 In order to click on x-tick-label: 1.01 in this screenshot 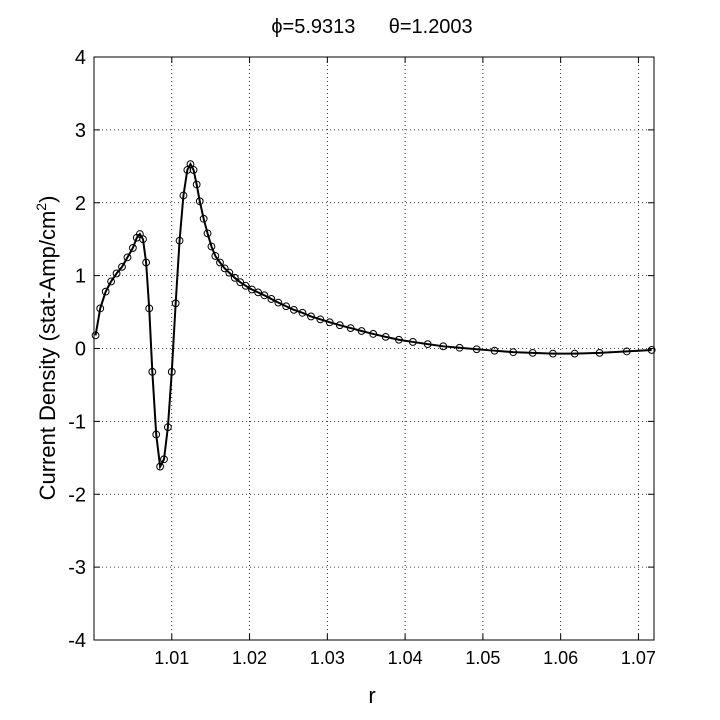, I will do `click(171, 658)`.